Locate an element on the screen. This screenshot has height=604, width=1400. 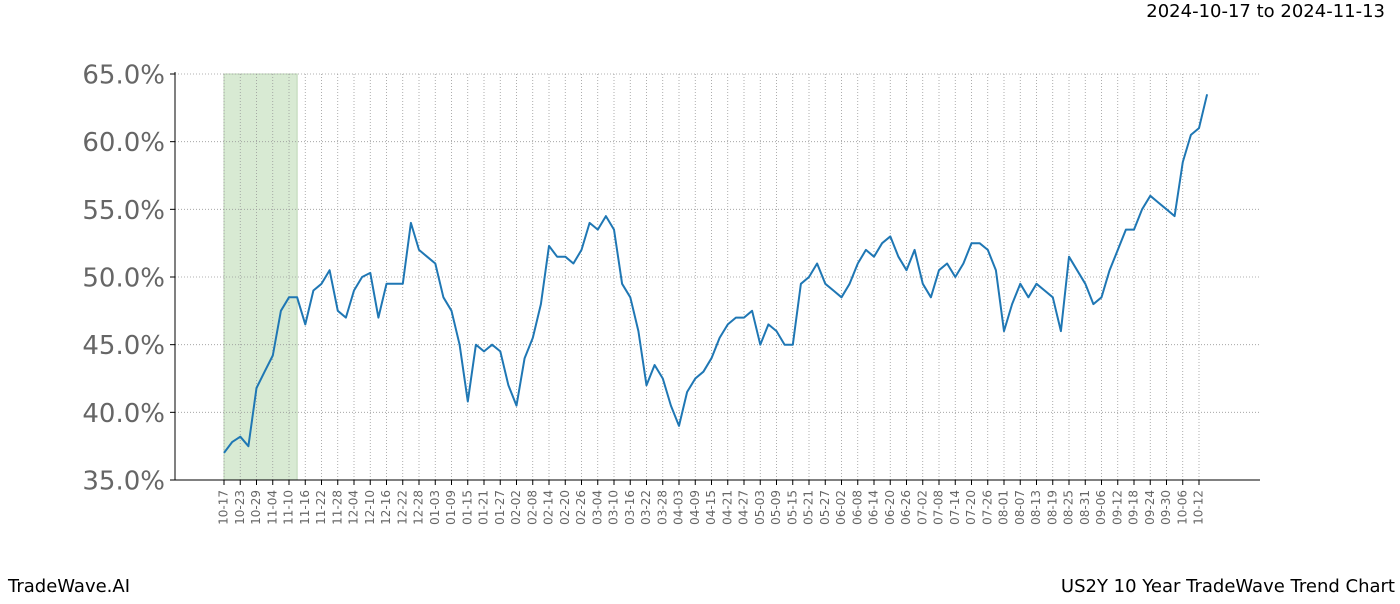
x-tick-label: 03-16 is located at coordinates (630, 507).